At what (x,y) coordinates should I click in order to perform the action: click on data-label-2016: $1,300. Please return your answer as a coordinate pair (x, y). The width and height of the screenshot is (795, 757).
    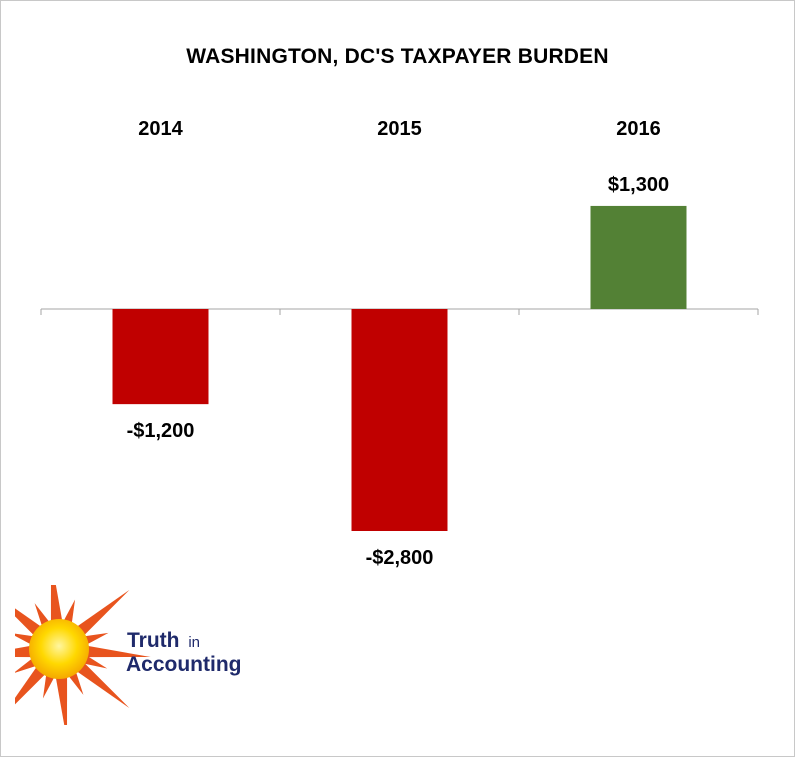
    Looking at the image, I should click on (638, 185).